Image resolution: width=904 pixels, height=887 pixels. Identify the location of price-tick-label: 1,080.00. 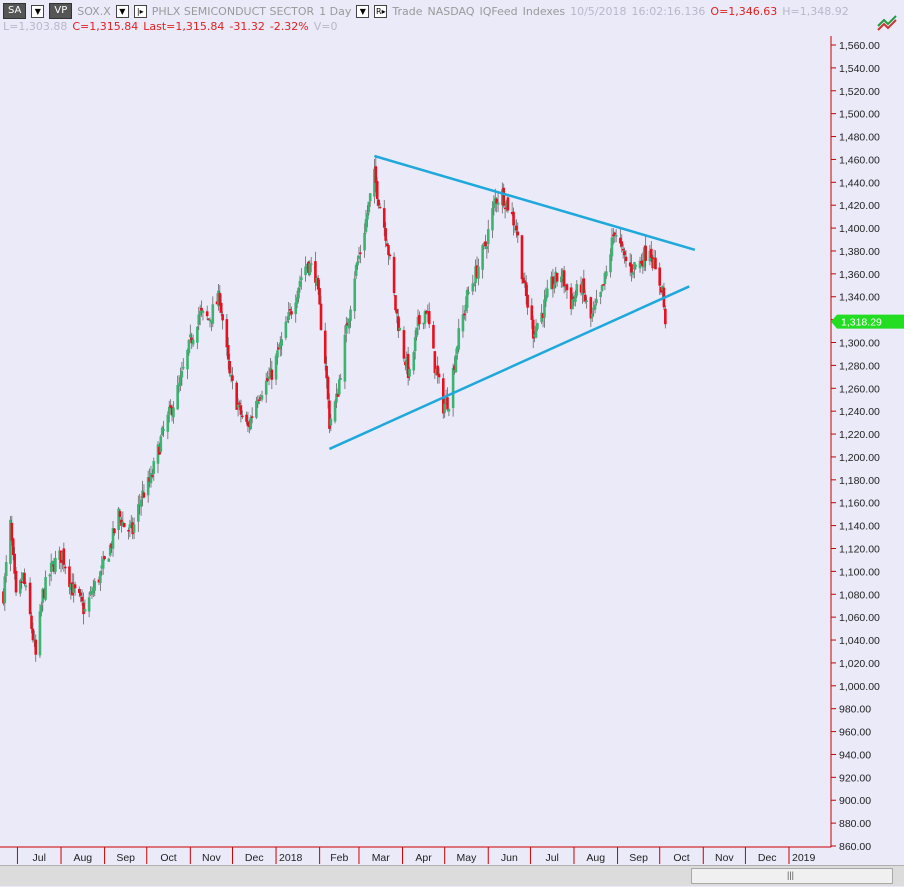
(859, 595).